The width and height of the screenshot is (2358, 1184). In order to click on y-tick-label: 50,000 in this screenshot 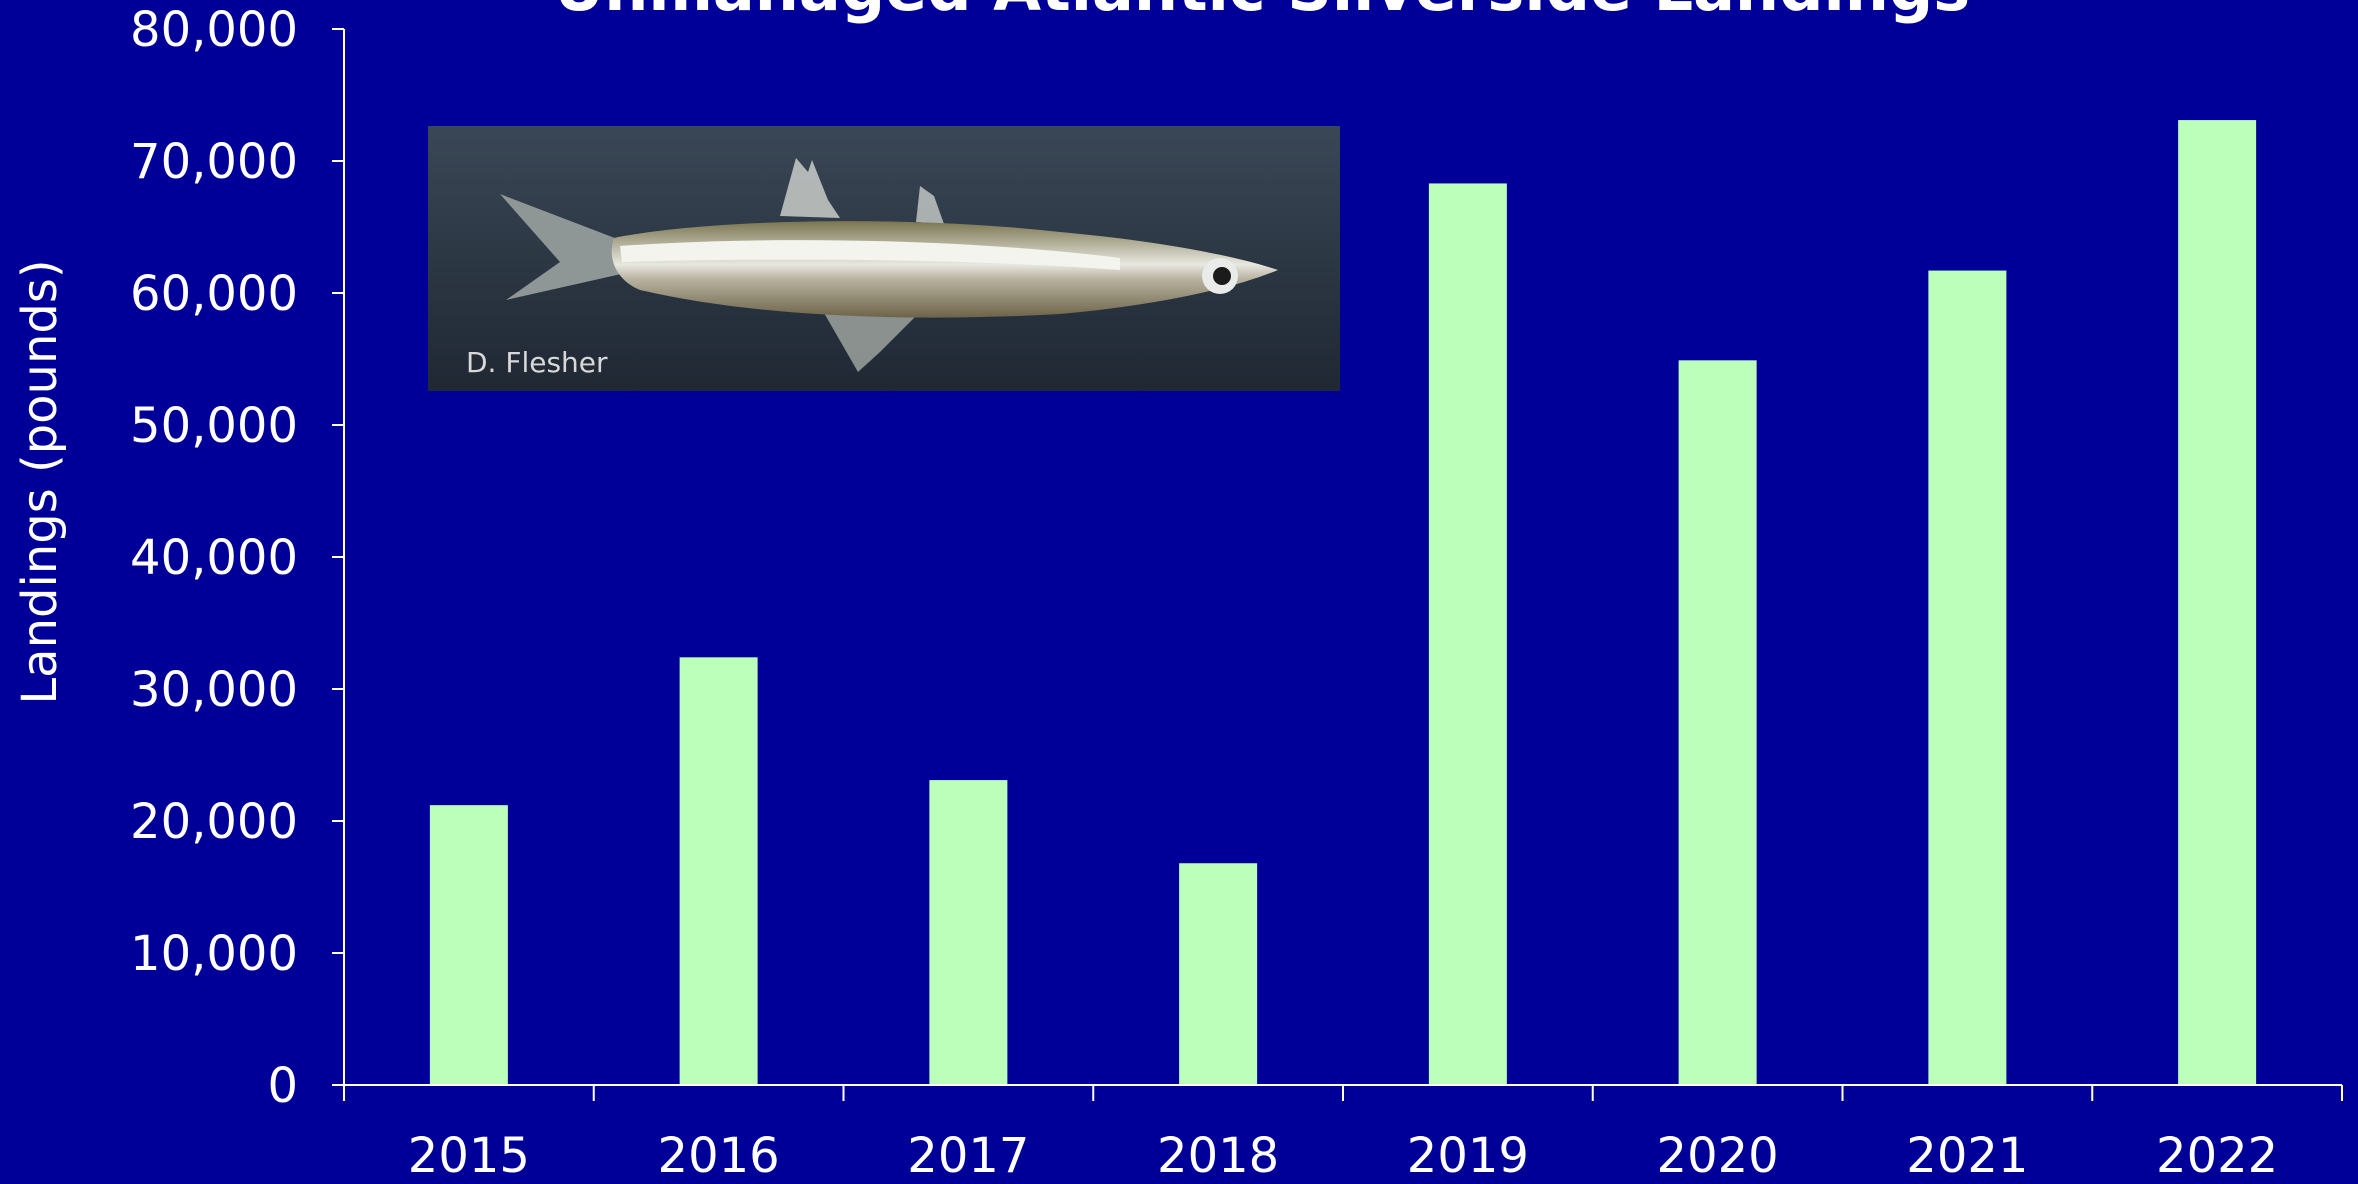, I will do `click(214, 426)`.